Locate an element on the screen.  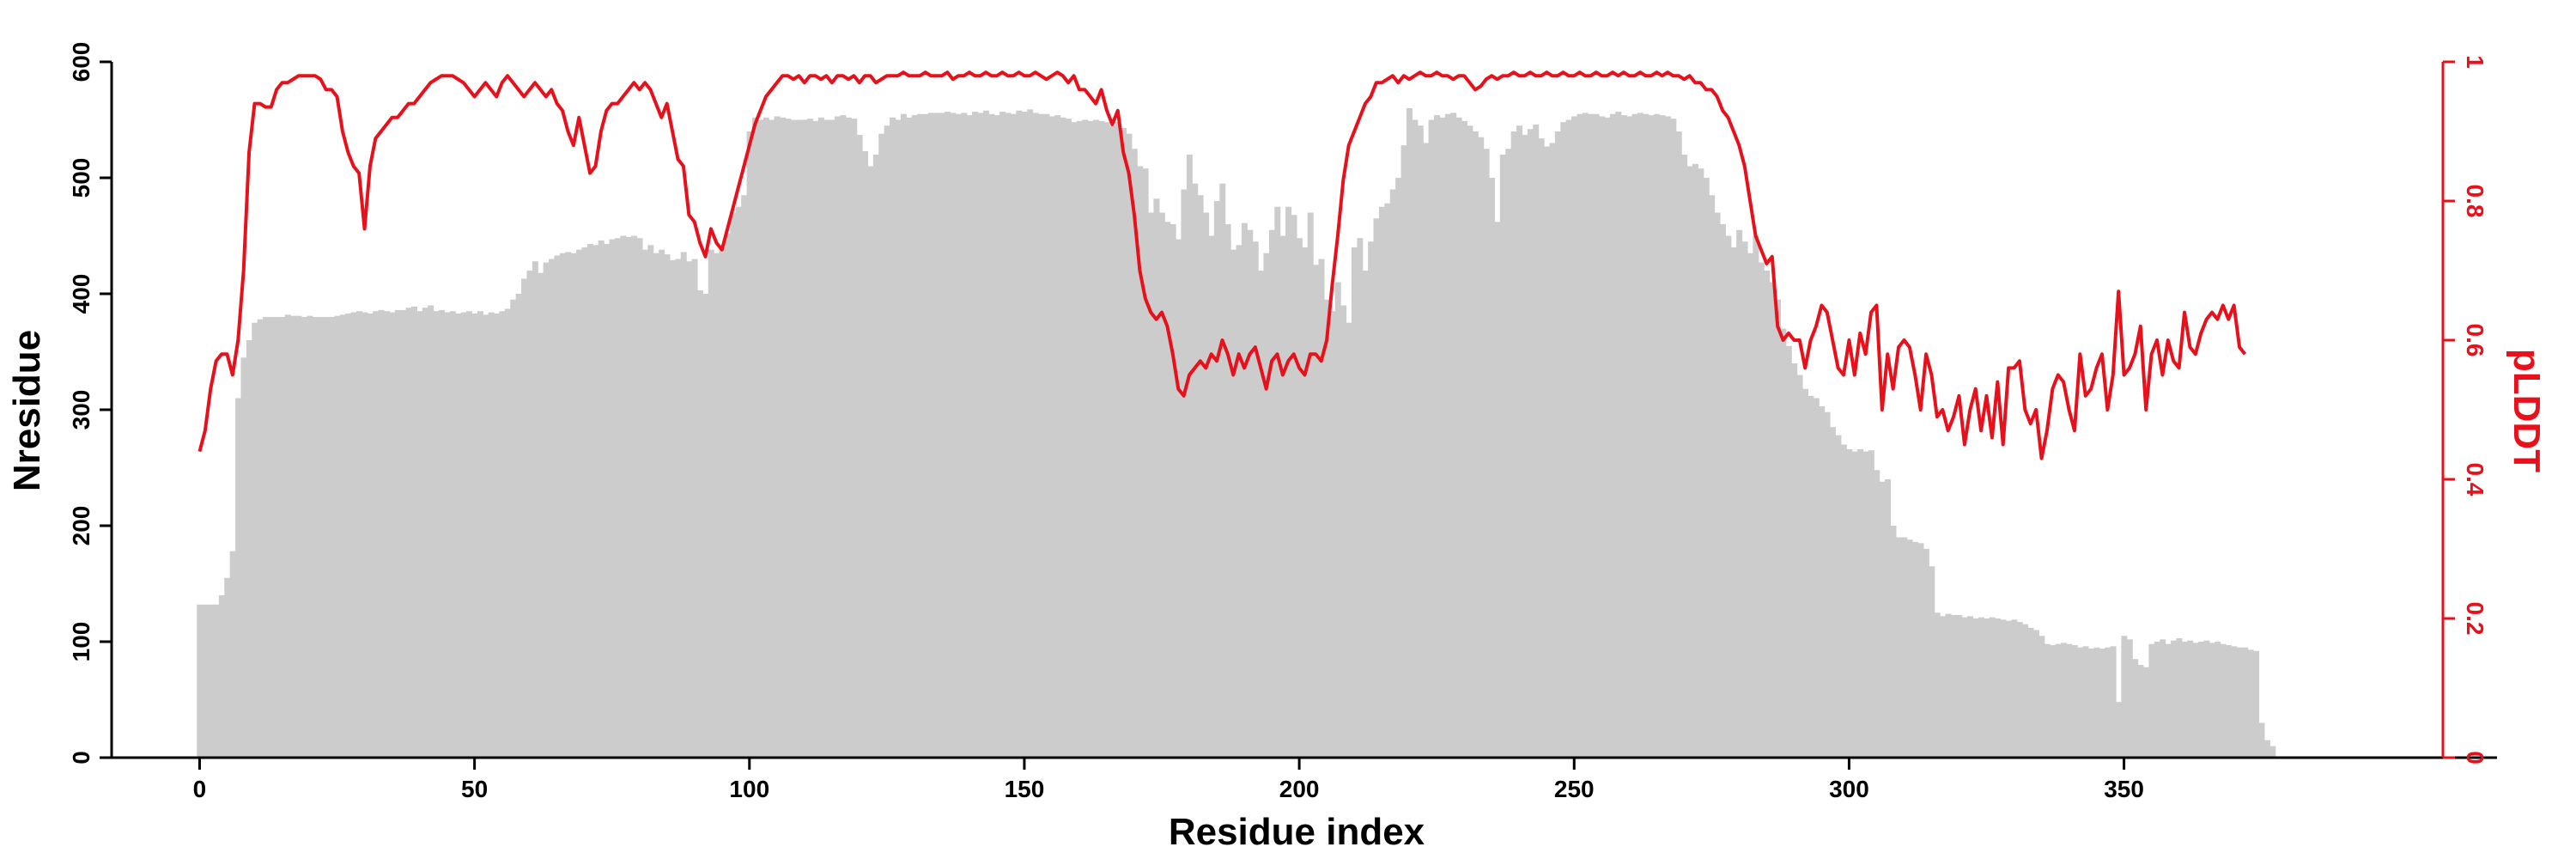
x-axis-title: Residue index is located at coordinates (1297, 832).